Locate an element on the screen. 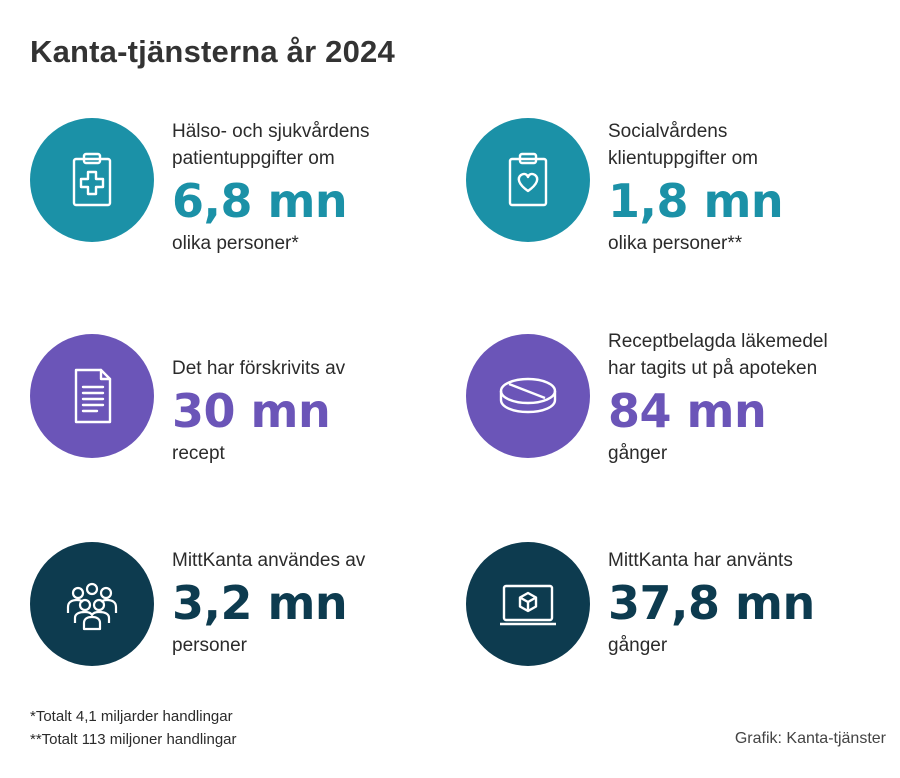 This screenshot has width=900, height=778. stat-label-line1: Det har förskrivits av is located at coordinates (259, 368).